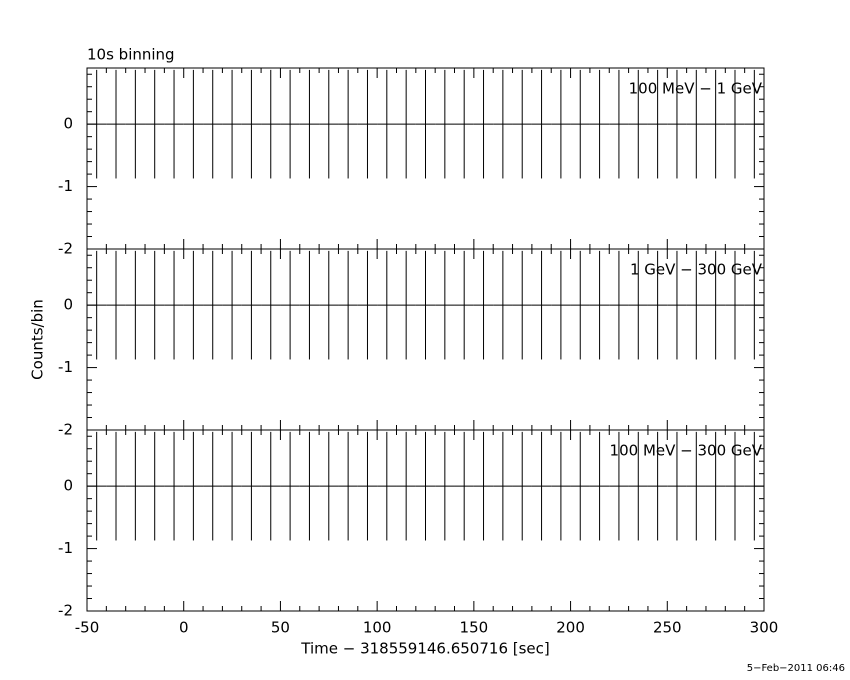 The height and width of the screenshot is (680, 850). Describe the element at coordinates (570, 628) in the screenshot. I see `x-tick-label: 200` at that location.